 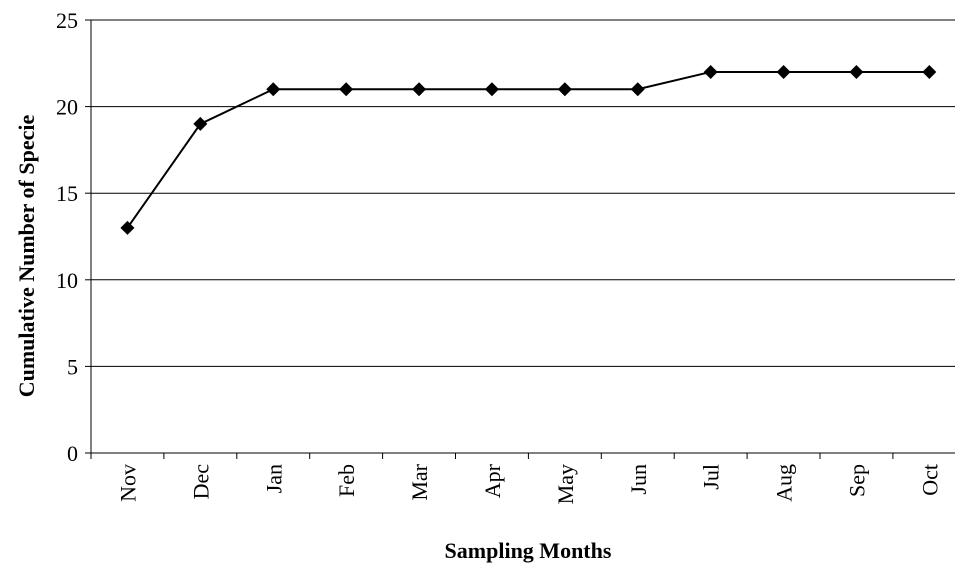 I want to click on y-tick-labels: 0 5 10 15 20 25, so click(x=67, y=237).